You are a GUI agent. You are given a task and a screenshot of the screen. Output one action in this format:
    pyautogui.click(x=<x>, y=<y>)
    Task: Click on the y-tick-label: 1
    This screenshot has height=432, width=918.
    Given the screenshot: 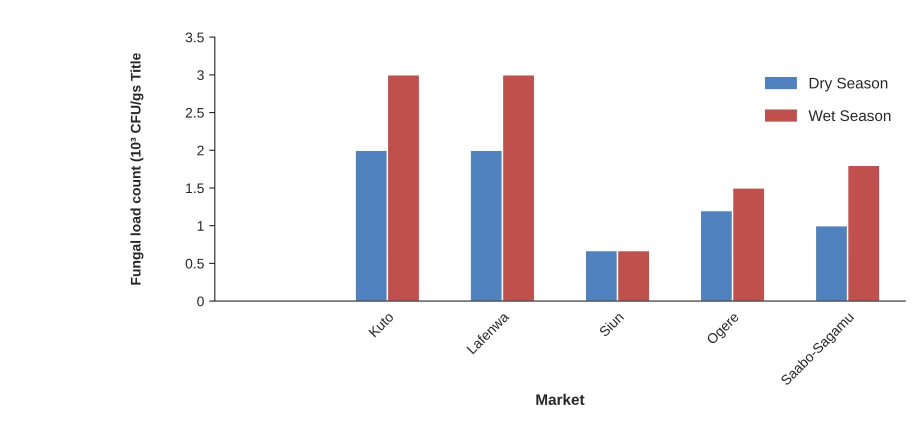 What is the action you would take?
    pyautogui.click(x=201, y=226)
    